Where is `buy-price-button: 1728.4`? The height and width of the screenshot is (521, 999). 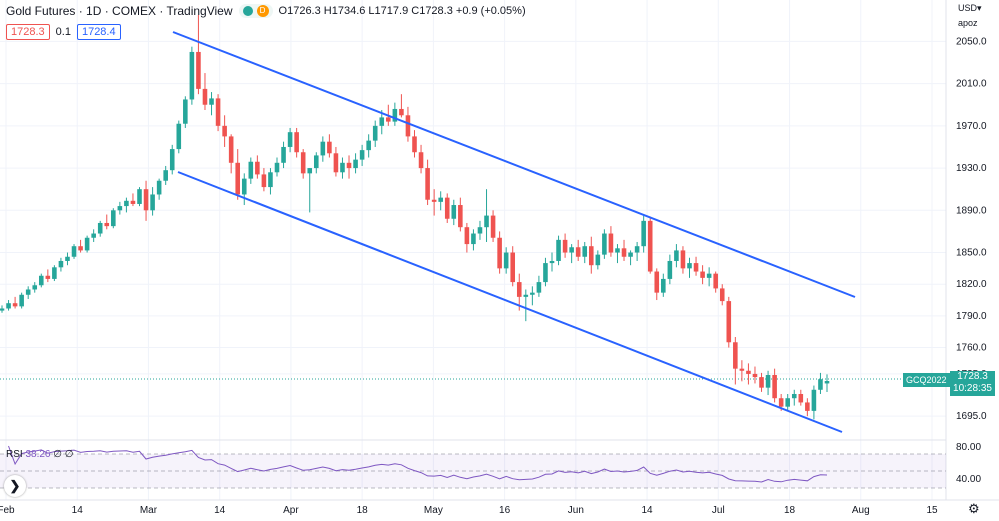 buy-price-button: 1728.4 is located at coordinates (98, 32).